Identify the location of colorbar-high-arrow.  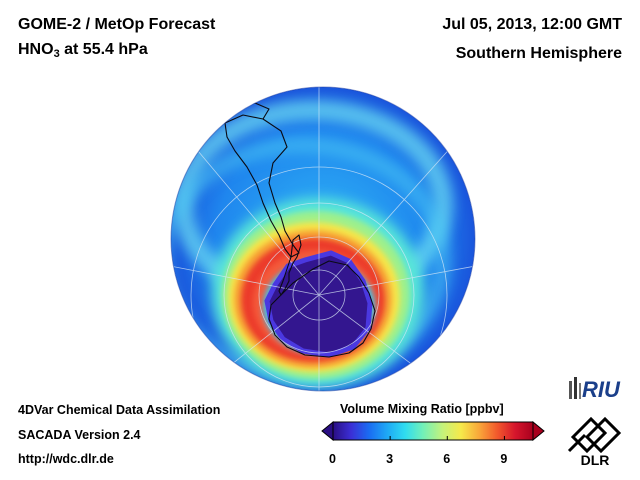
(538, 431).